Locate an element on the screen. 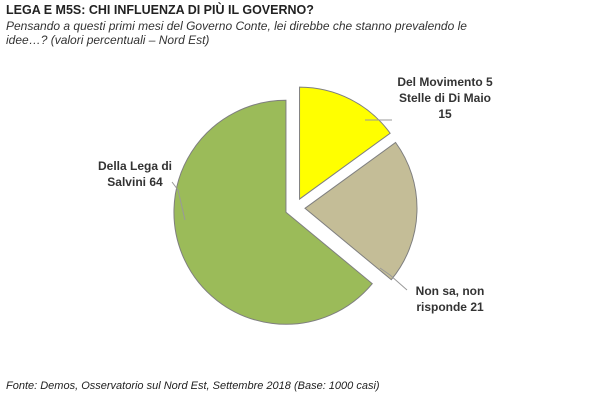  data-label: Non sa, non risponde 21 is located at coordinates (450, 299).